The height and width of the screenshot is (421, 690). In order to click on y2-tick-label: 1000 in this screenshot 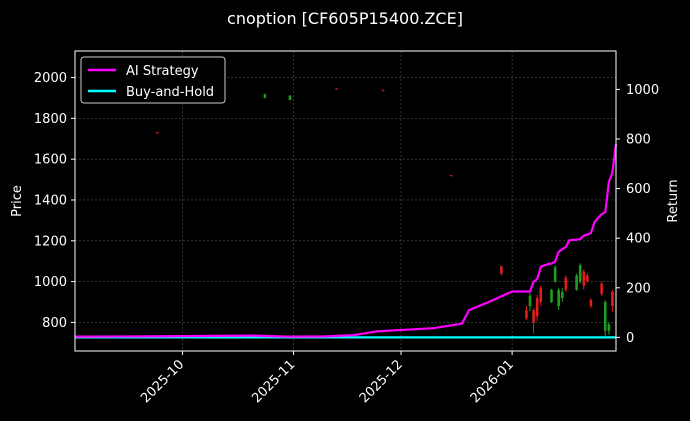, I will do `click(642, 90)`.